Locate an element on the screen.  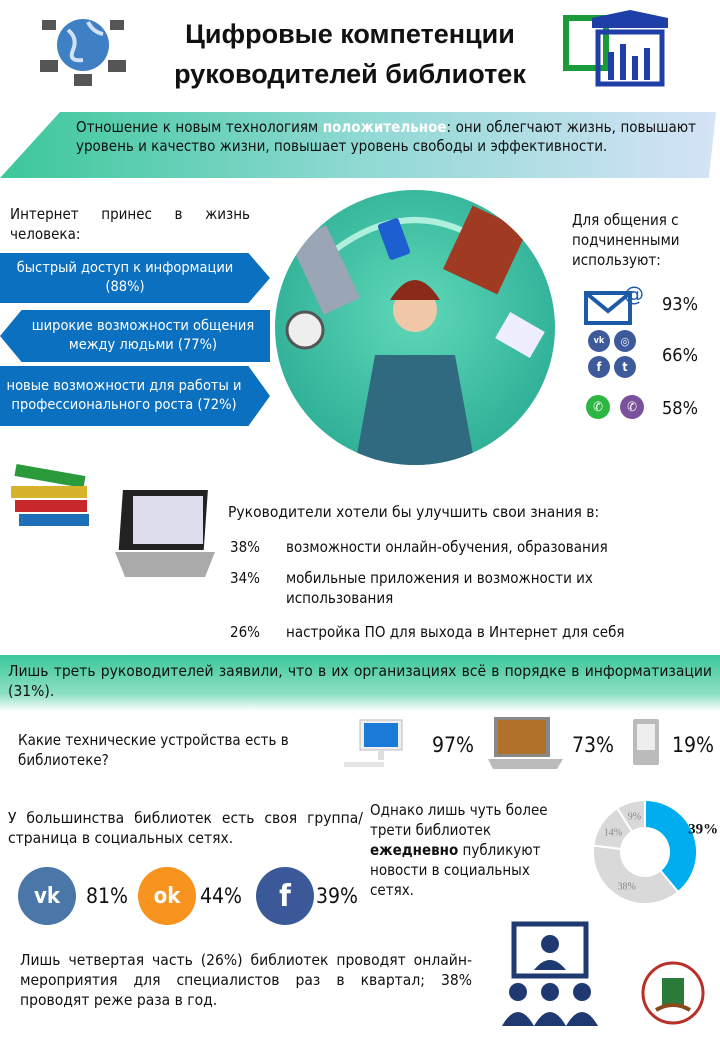
facebook-small-icon: f is located at coordinates (599, 367).